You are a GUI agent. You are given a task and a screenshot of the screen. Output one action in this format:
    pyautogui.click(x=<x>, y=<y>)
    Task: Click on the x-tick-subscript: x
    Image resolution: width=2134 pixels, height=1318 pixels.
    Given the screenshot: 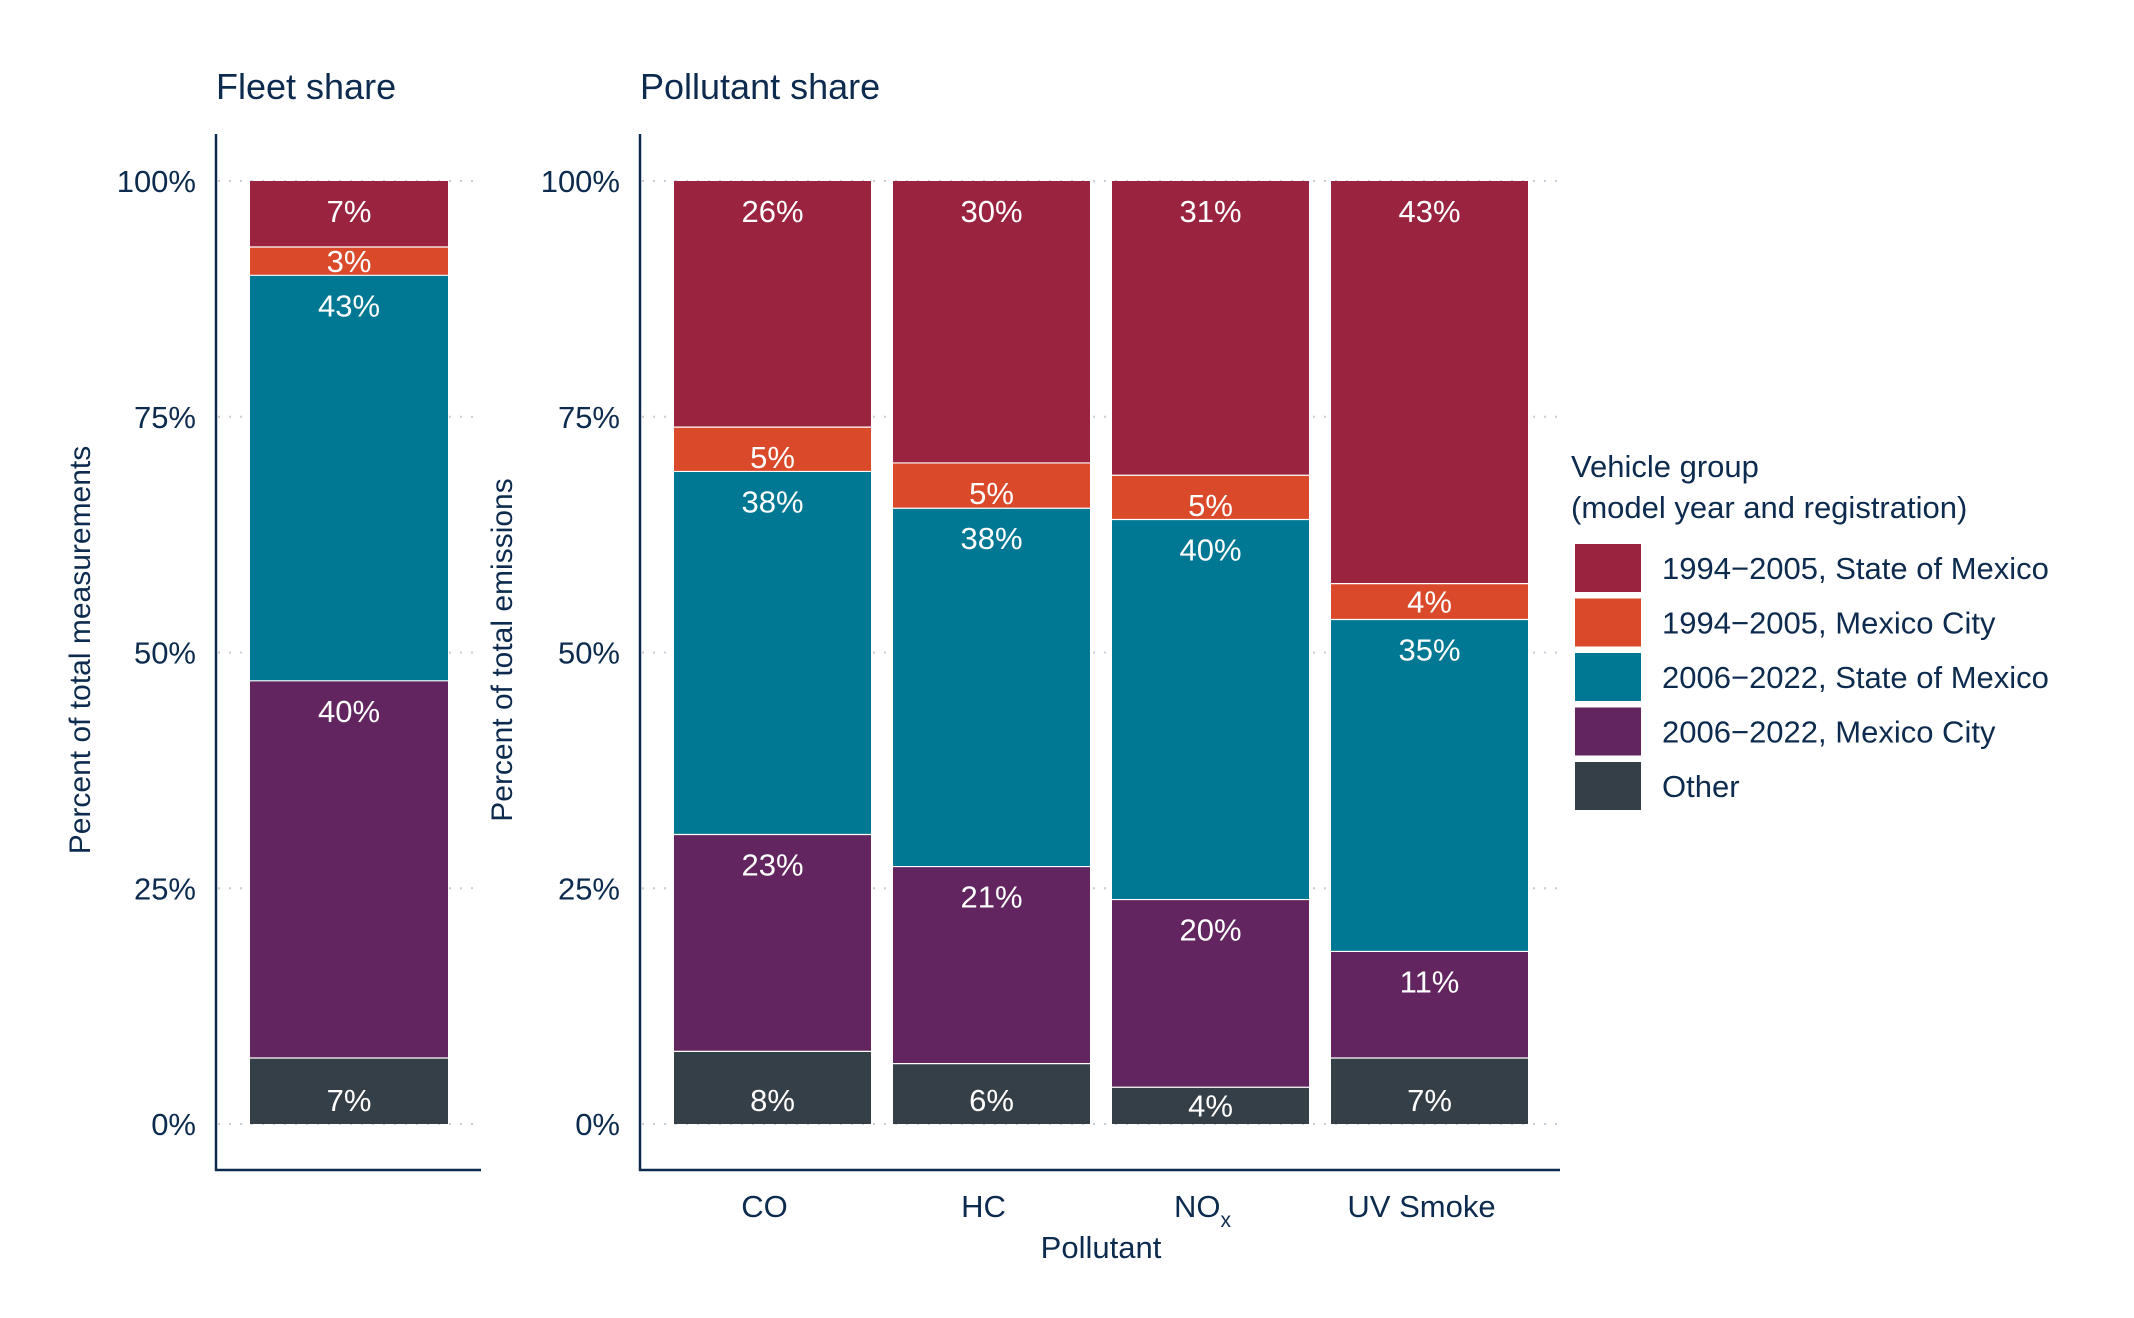 What is the action you would take?
    pyautogui.click(x=1226, y=1220)
    